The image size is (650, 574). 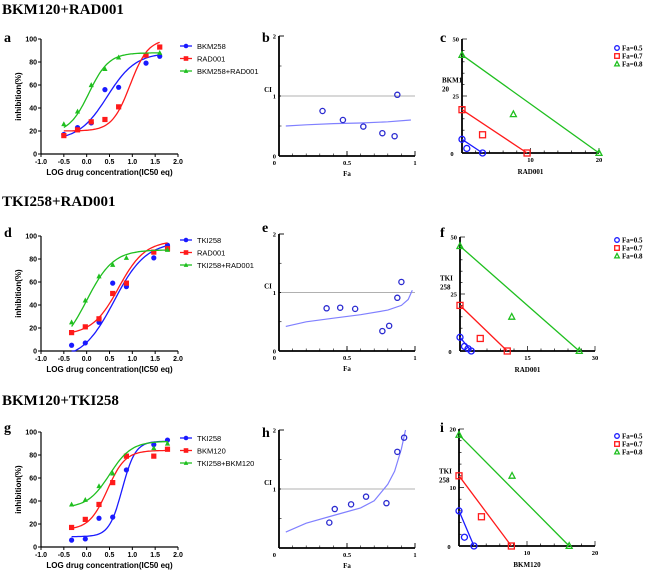 I want to click on panel-letter: d, so click(x=8, y=233).